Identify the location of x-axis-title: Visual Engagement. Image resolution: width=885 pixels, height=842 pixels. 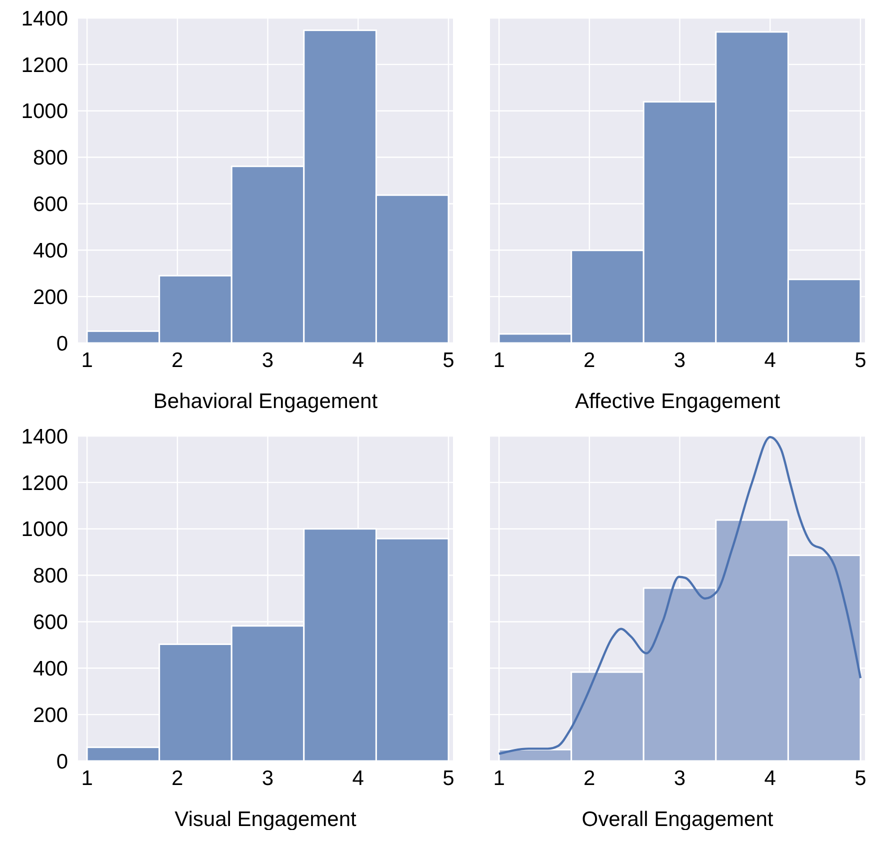
(265, 819).